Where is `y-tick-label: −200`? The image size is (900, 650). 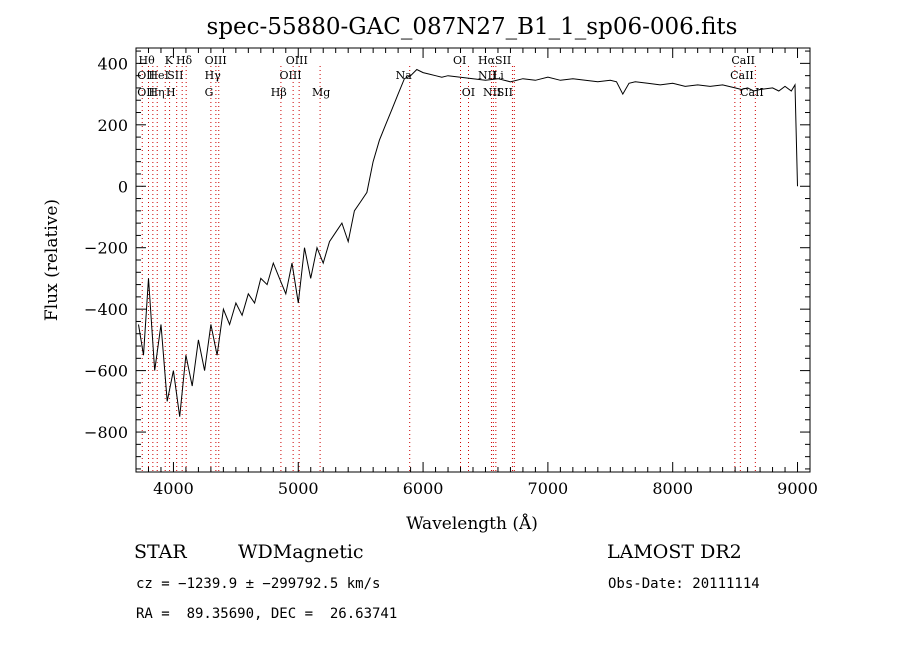
y-tick-label: −200 is located at coordinates (106, 248).